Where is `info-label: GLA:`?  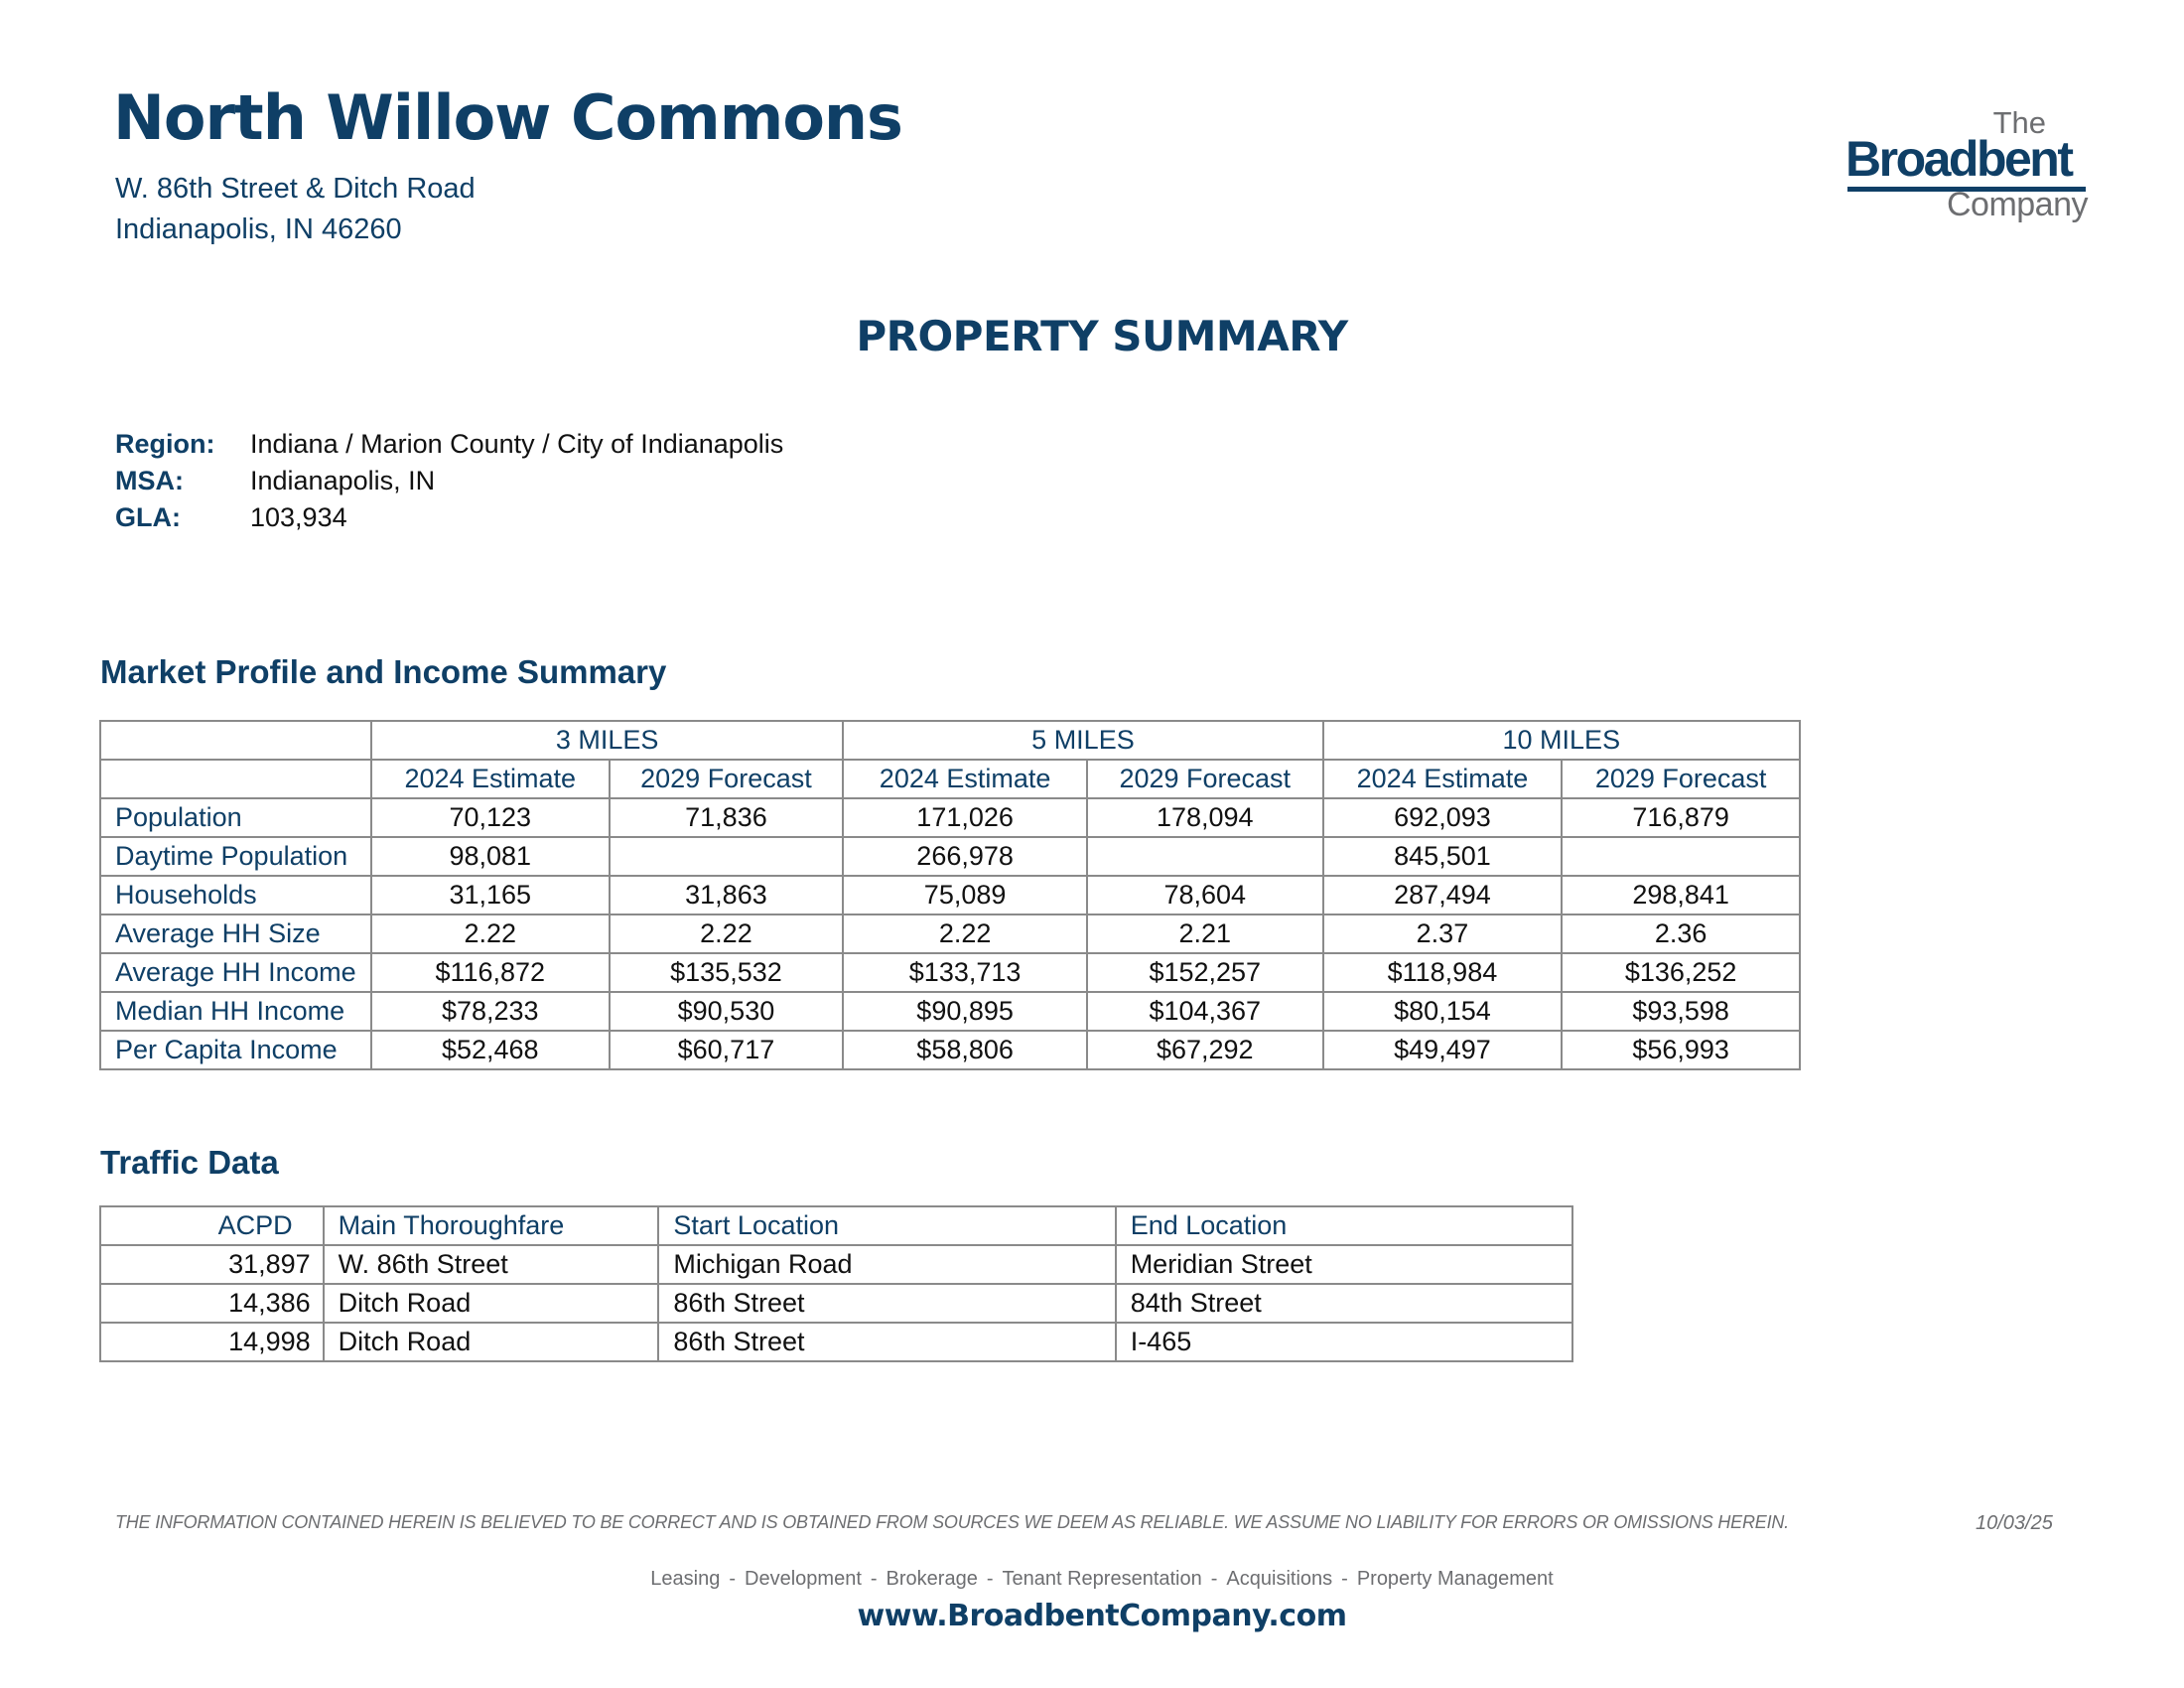 info-label: GLA: is located at coordinates (148, 517).